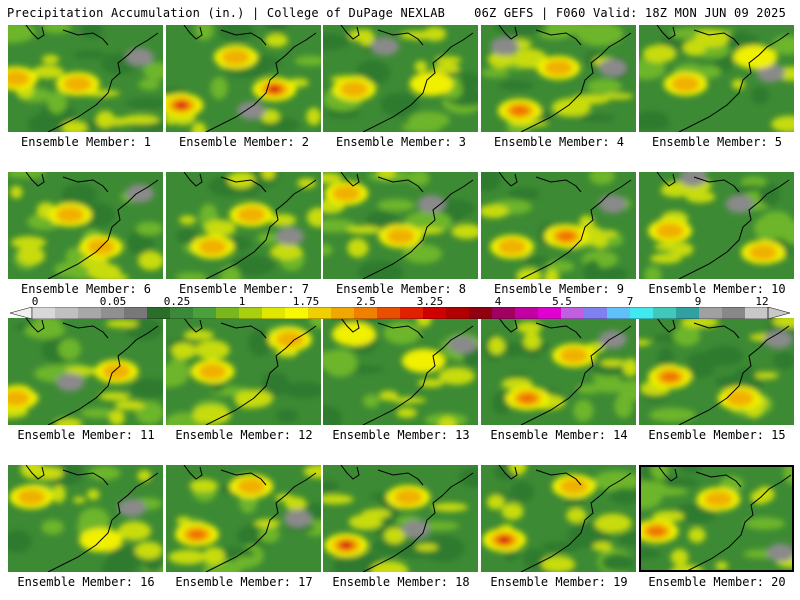 This screenshot has height=600, width=800. I want to click on ensemble-member-label: Ensemble Member: 8, so click(401, 289).